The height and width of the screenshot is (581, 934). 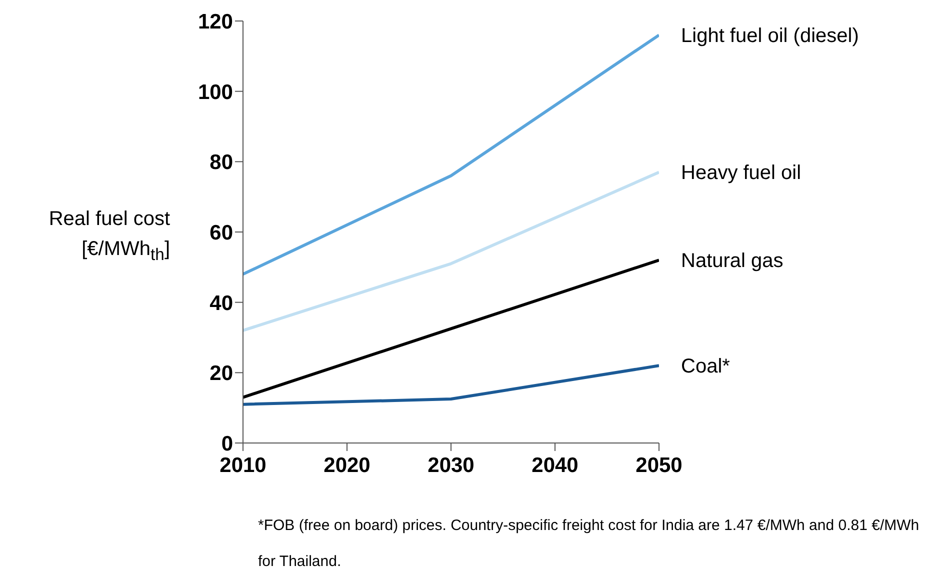 I want to click on y-tick-label: 40, so click(x=221, y=303).